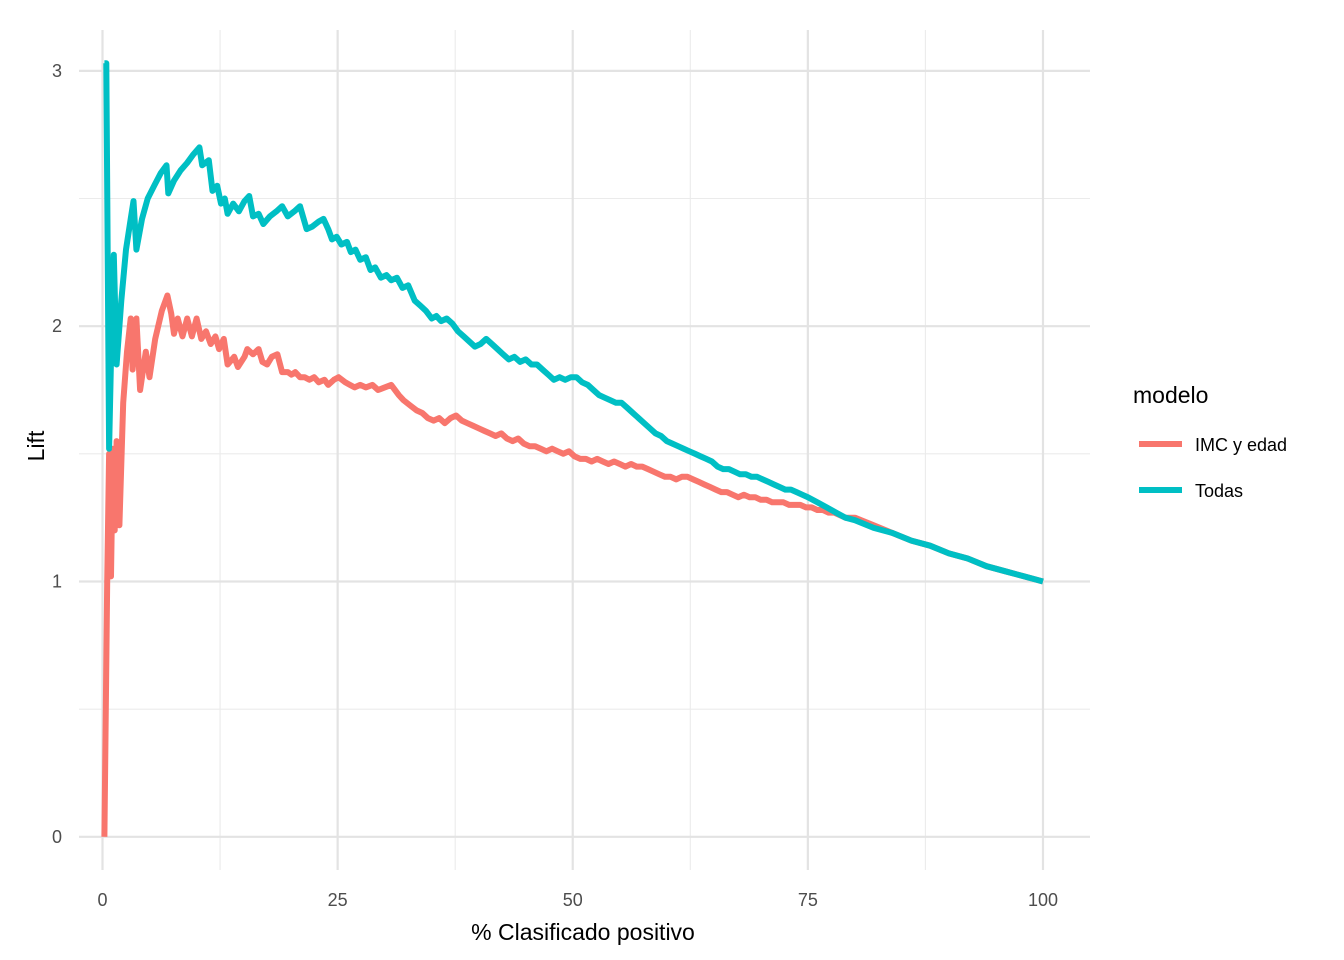 The width and height of the screenshot is (1344, 960). I want to click on legend-title: modelo, so click(1170, 395).